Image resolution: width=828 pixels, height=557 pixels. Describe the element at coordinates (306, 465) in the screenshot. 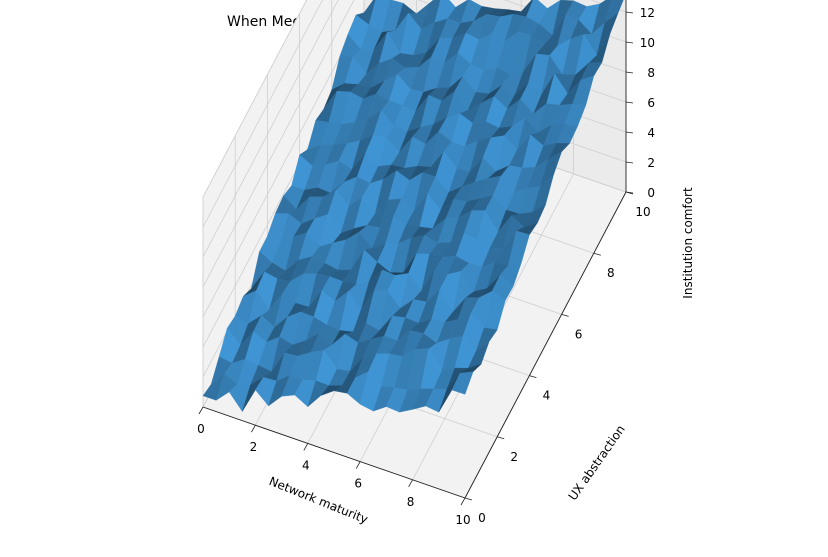

I see `x-tick-label: 4` at that location.